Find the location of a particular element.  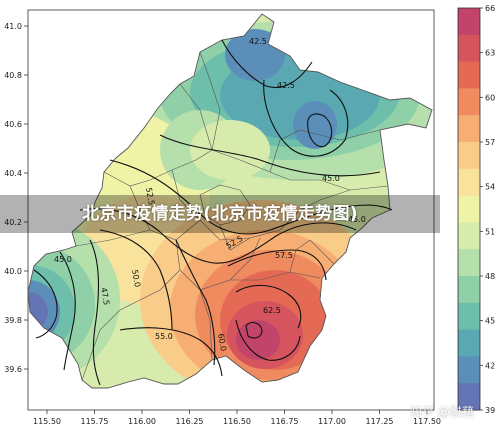

x-tick-label: 116.50 is located at coordinates (237, 421).